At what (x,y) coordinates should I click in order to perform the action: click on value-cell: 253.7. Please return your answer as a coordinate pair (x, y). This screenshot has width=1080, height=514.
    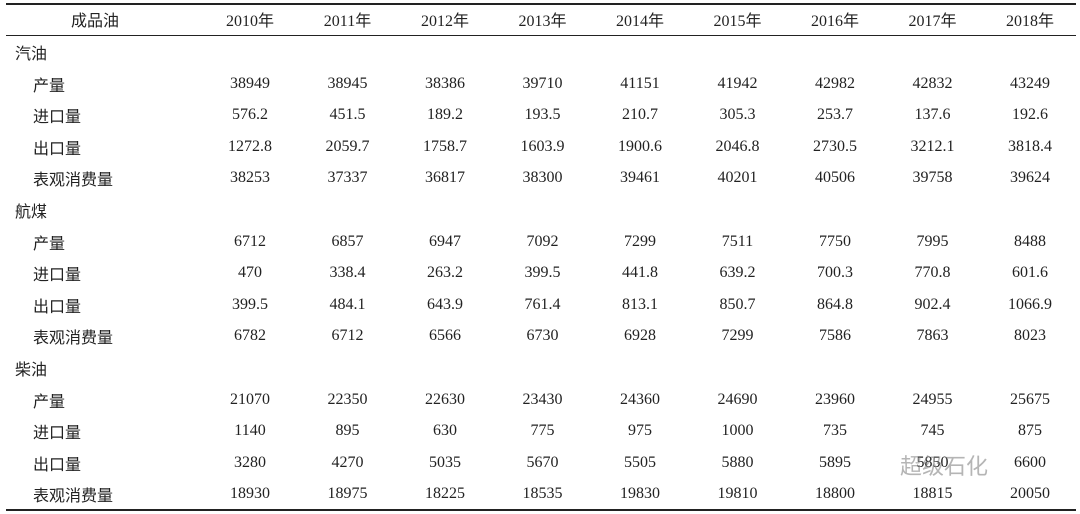
    Looking at the image, I should click on (835, 115).